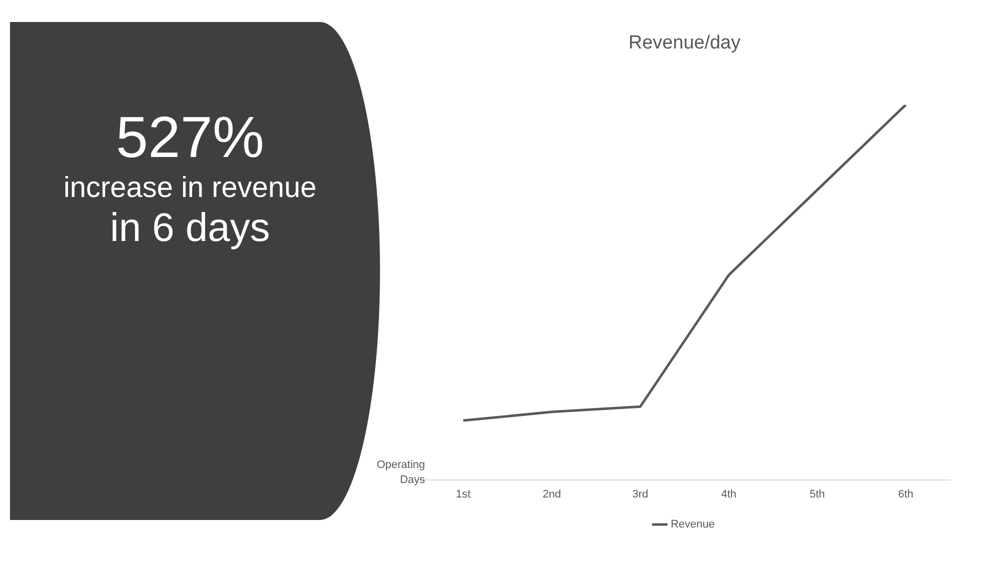  I want to click on chart-title: Revenue/day, so click(684, 43).